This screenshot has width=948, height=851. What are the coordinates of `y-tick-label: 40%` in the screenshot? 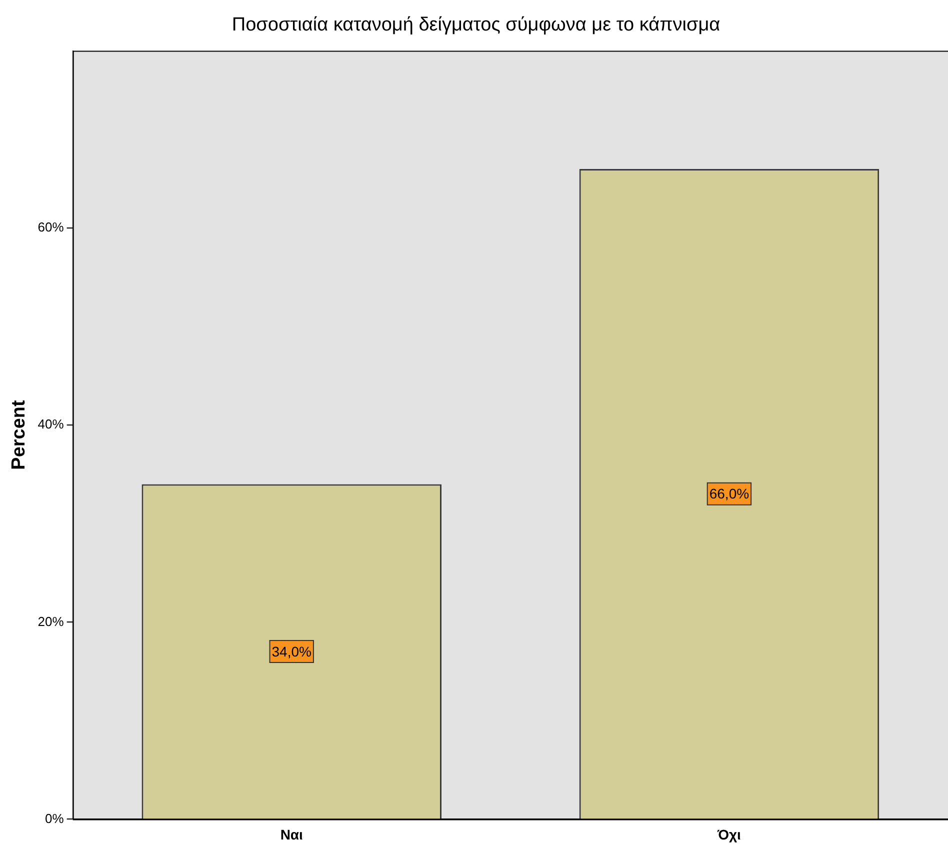 It's located at (51, 424).